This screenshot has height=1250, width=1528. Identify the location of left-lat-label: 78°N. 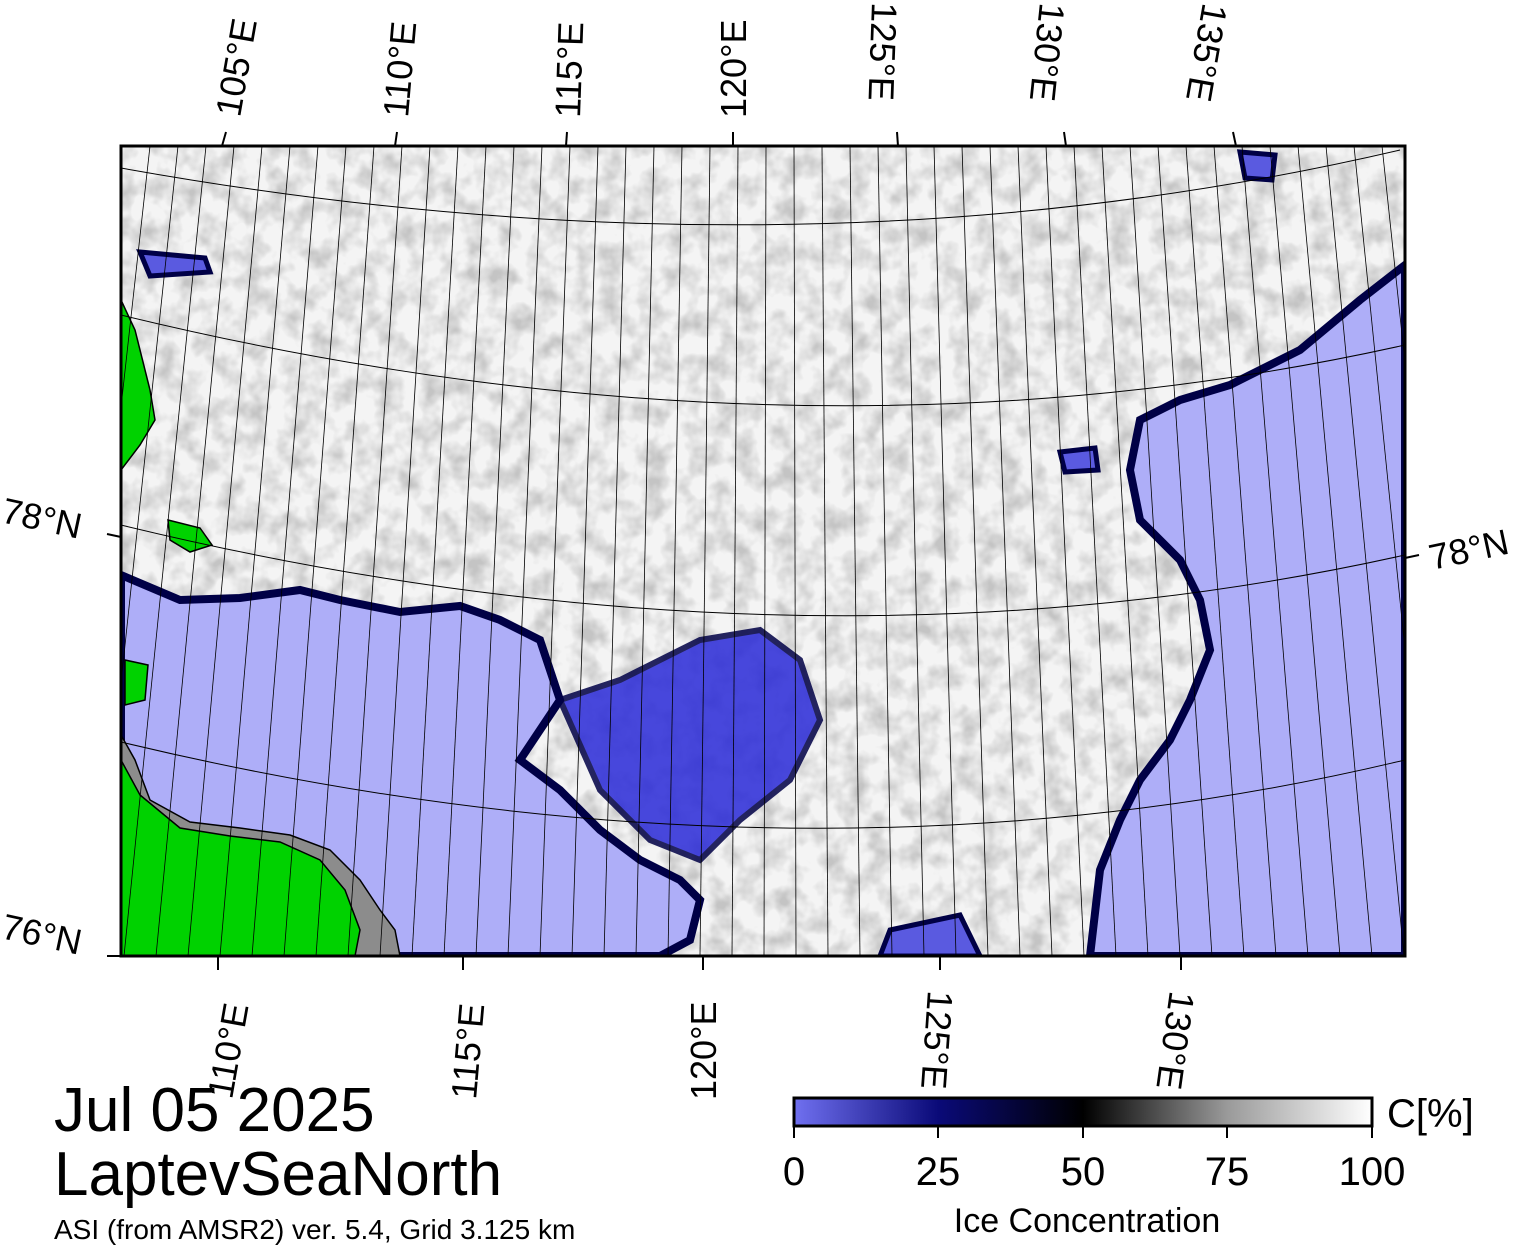
(43, 518).